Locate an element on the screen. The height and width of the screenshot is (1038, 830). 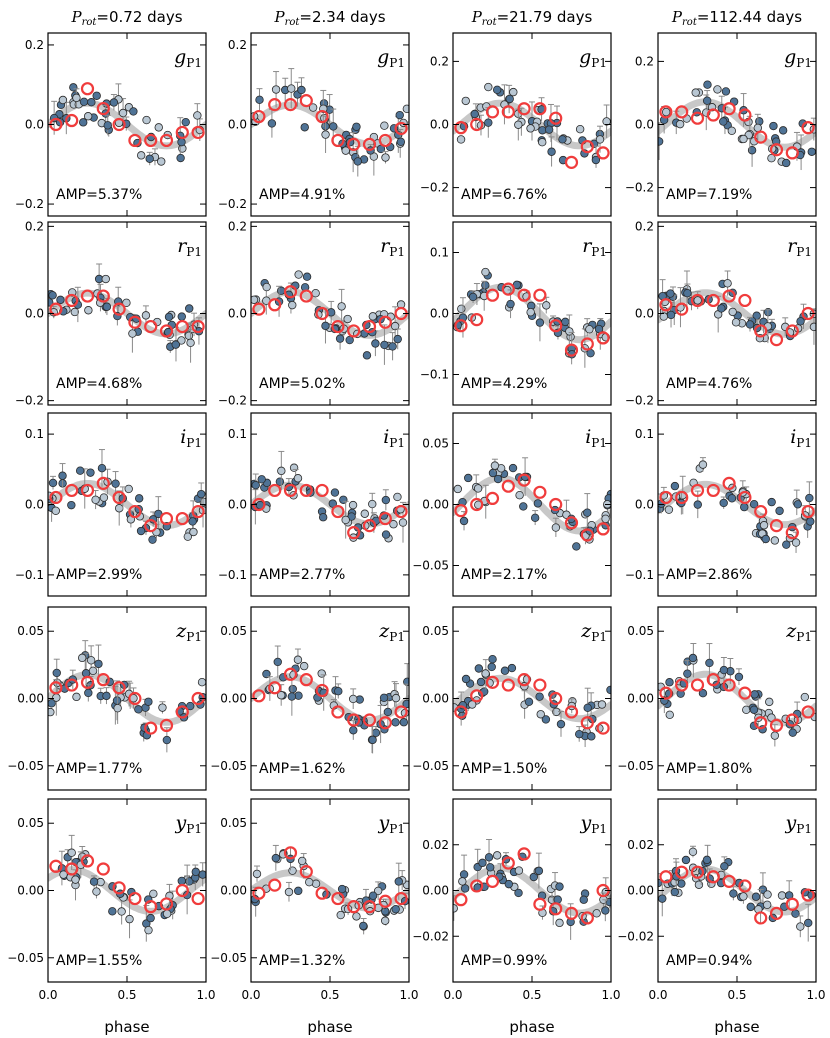
y-tick-label: 0.00 is located at coordinates (233, 891).